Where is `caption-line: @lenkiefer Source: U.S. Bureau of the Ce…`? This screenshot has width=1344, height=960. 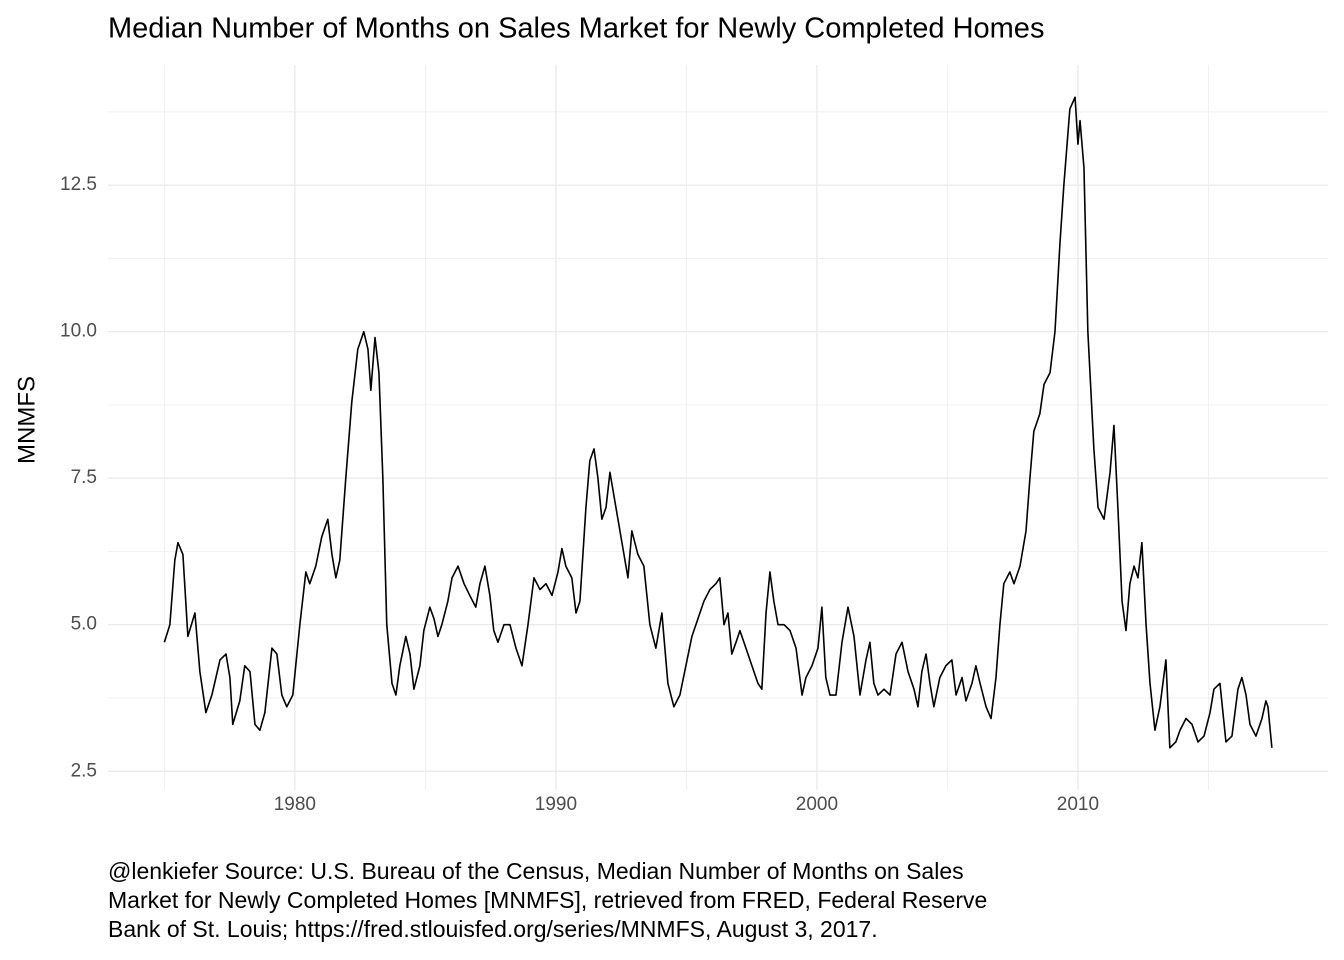 caption-line: @lenkiefer Source: U.S. Bureau of the Ce… is located at coordinates (536, 871).